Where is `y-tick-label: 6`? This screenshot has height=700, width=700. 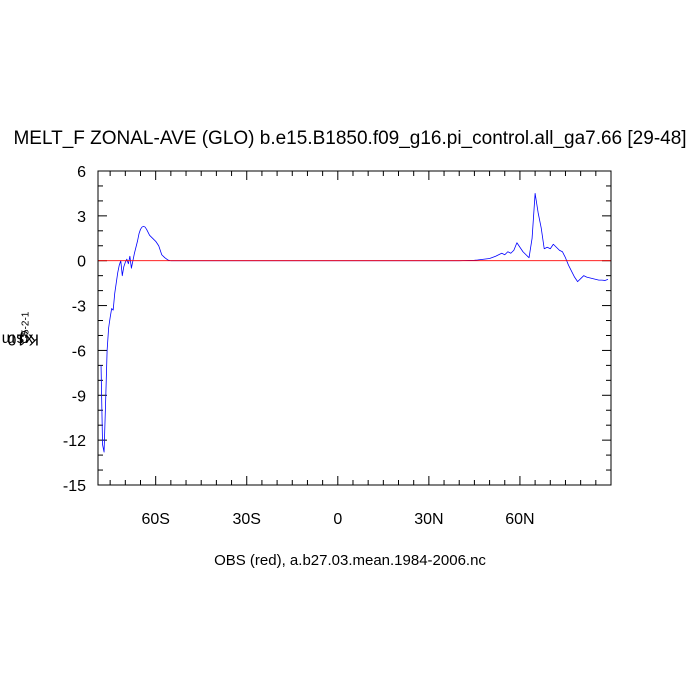
y-tick-label: 6 is located at coordinates (81, 172).